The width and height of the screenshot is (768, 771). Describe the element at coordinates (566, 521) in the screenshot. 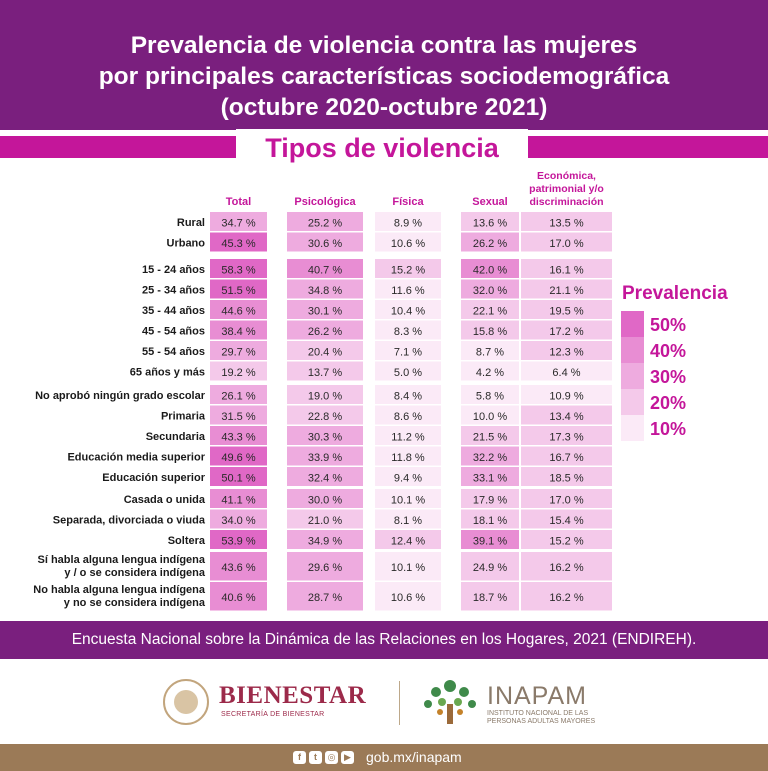

I see `cell-value: 15.4 %` at that location.